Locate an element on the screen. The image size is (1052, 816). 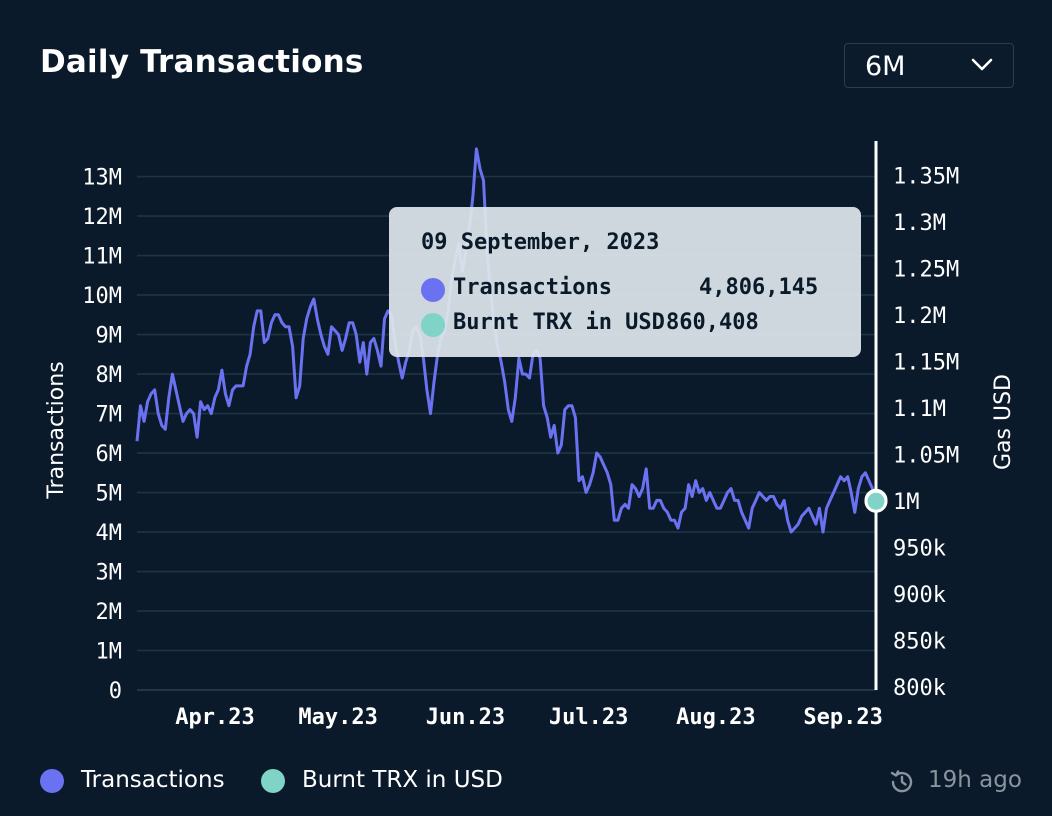
y-left-axis-title: Transactions is located at coordinates (56, 430).